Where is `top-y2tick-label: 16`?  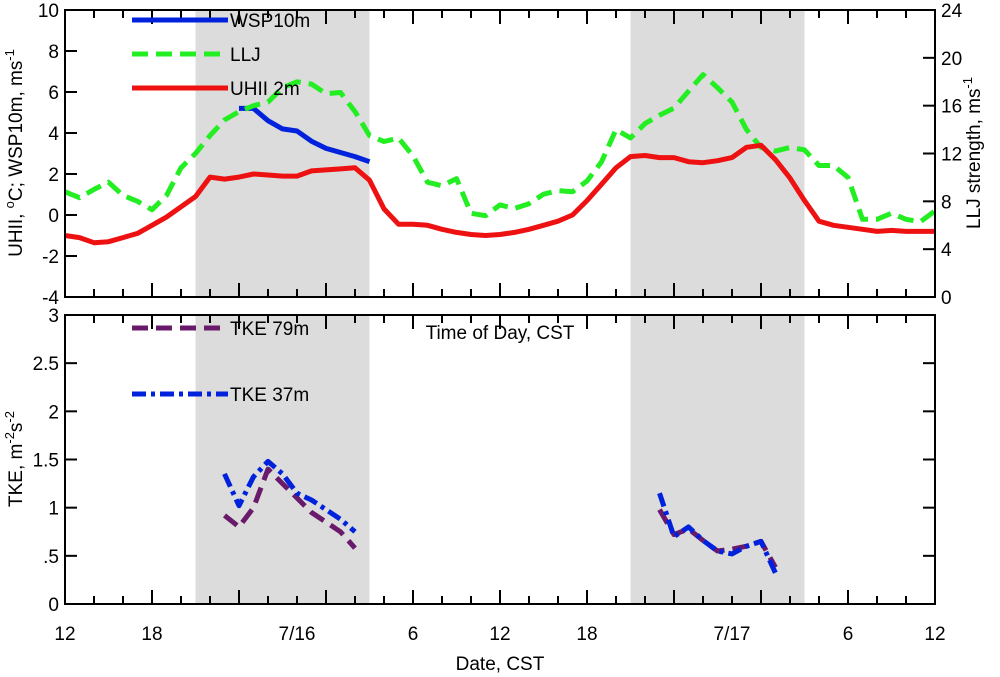 top-y2tick-label: 16 is located at coordinates (951, 107).